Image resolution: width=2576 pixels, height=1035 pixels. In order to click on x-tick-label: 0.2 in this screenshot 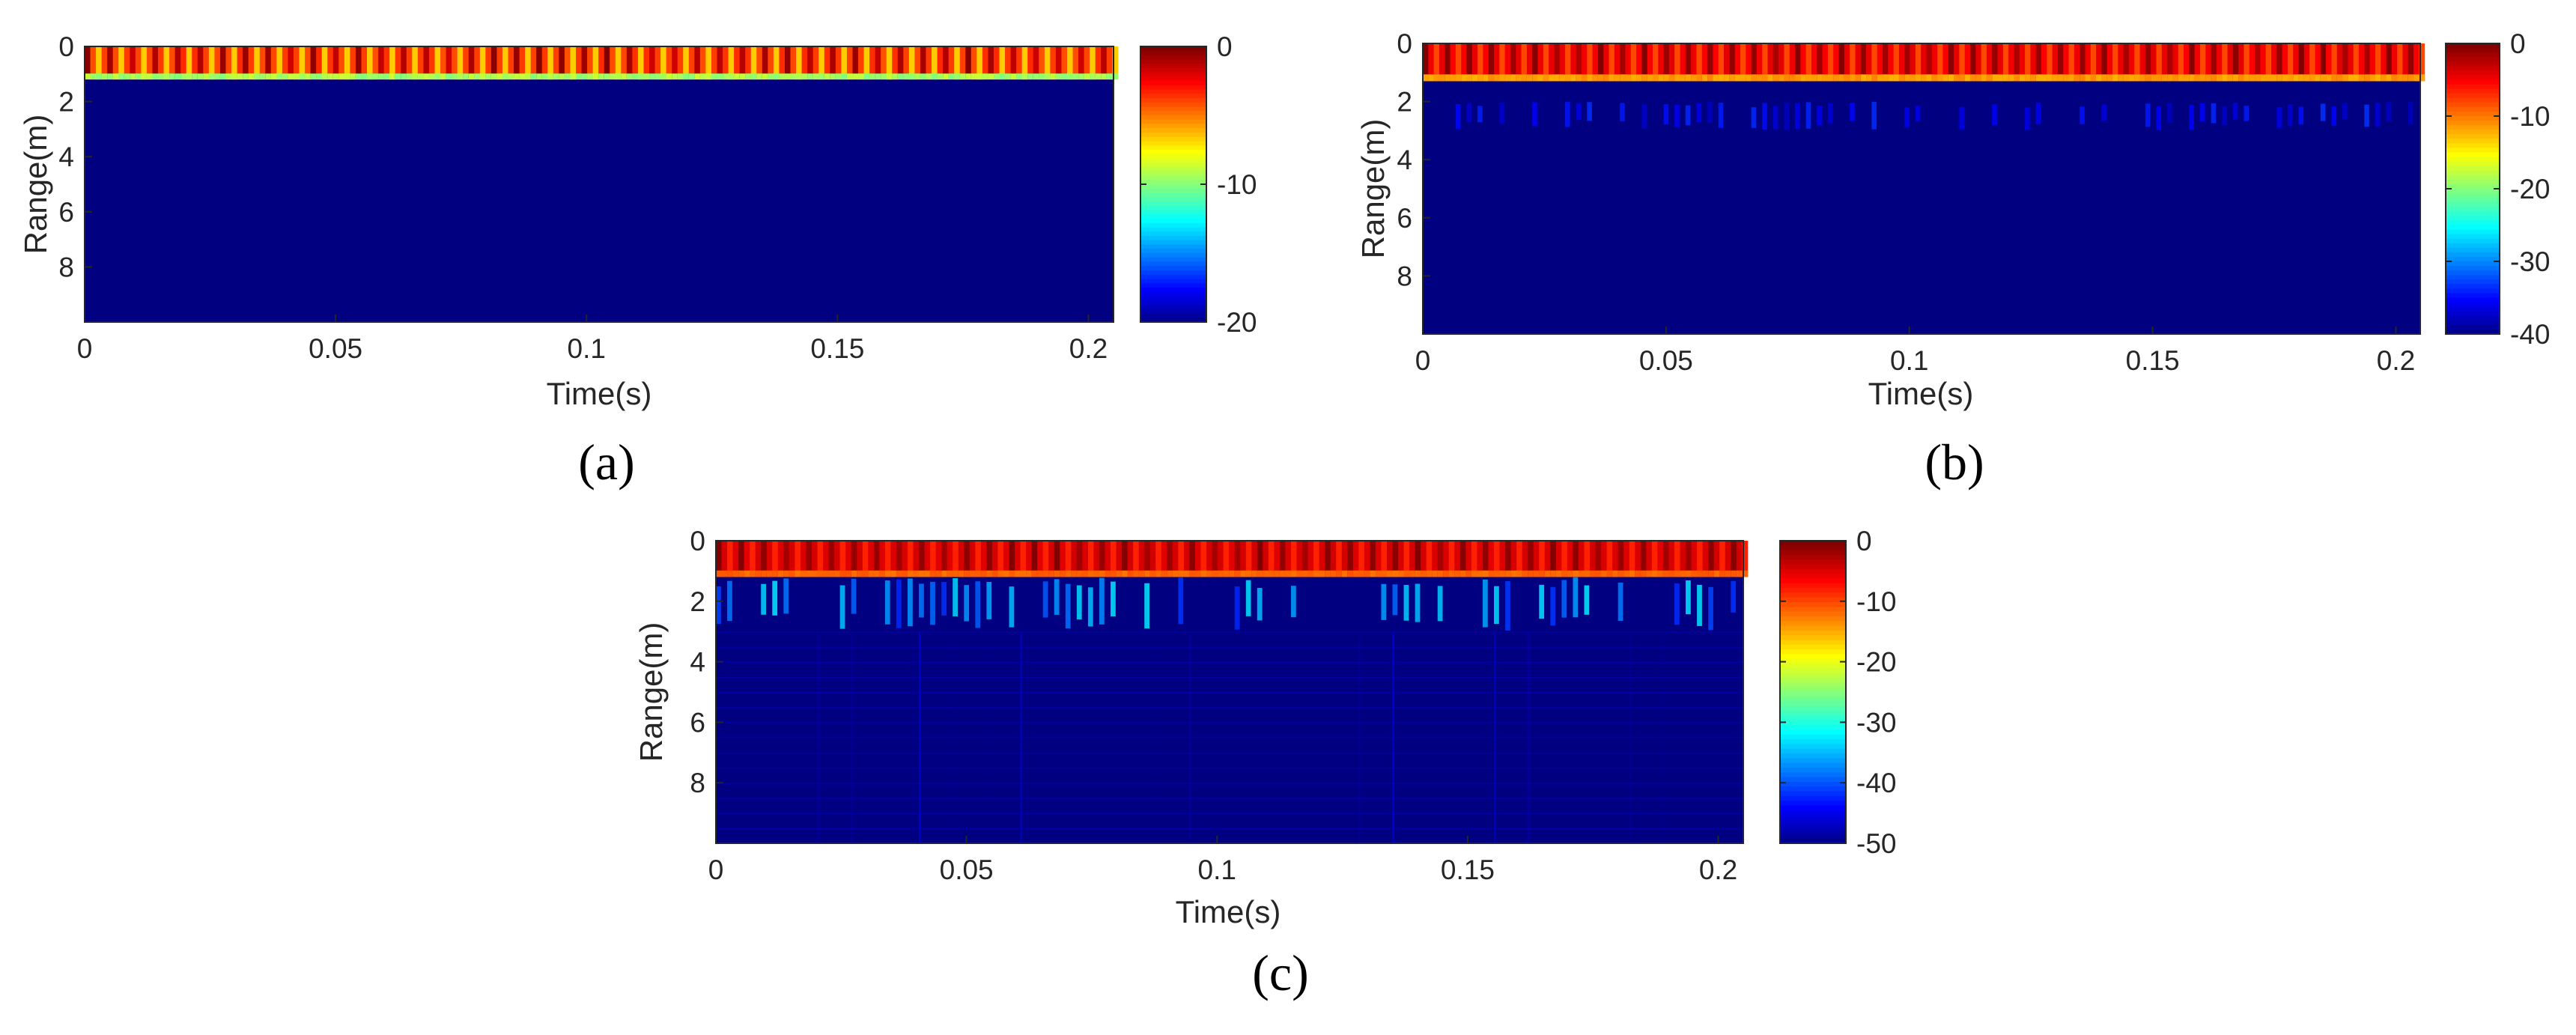, I will do `click(1718, 870)`.